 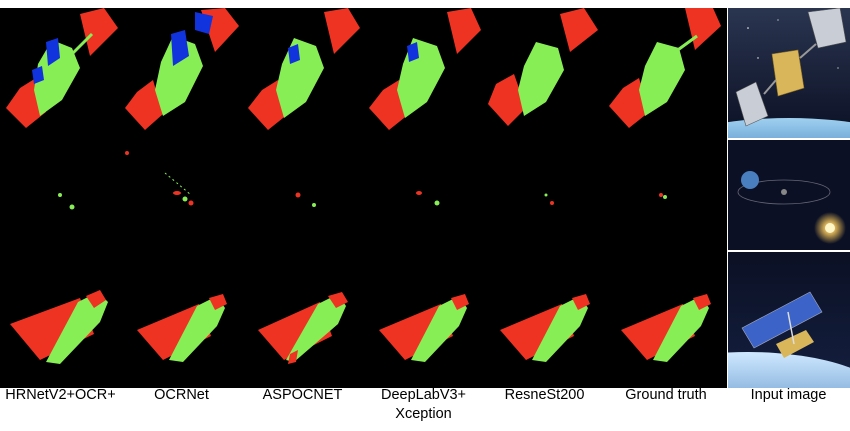 What do you see at coordinates (304, 69) in the screenshot?
I see `mask-row1-aspocnet` at bounding box center [304, 69].